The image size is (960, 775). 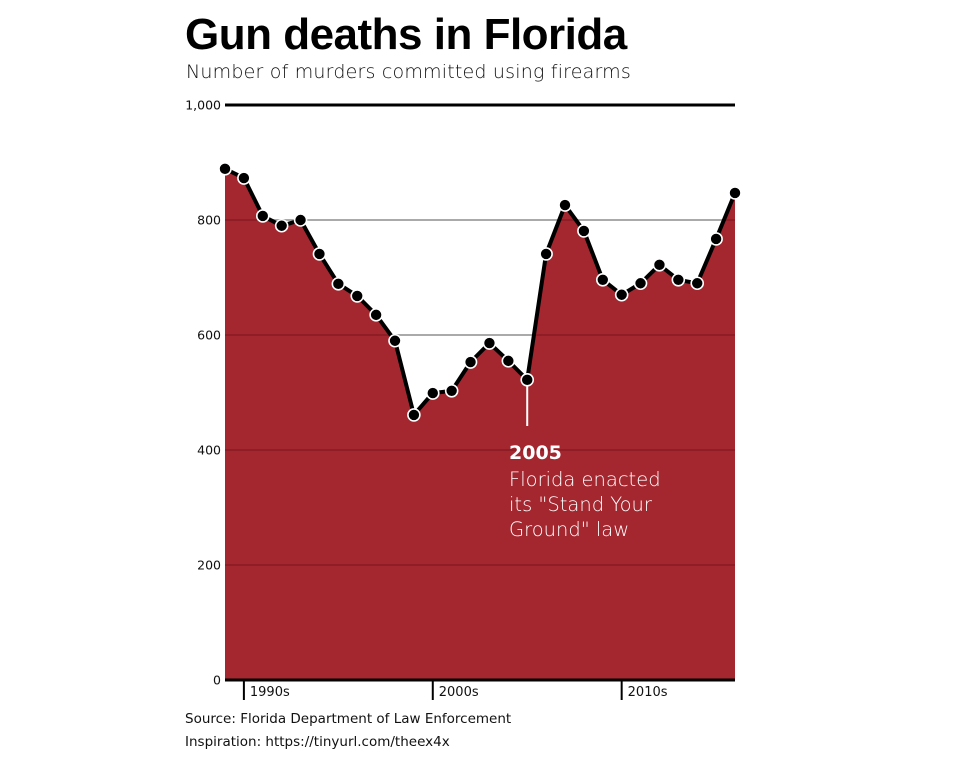 I want to click on x-tick-label: 1990s, so click(x=270, y=692).